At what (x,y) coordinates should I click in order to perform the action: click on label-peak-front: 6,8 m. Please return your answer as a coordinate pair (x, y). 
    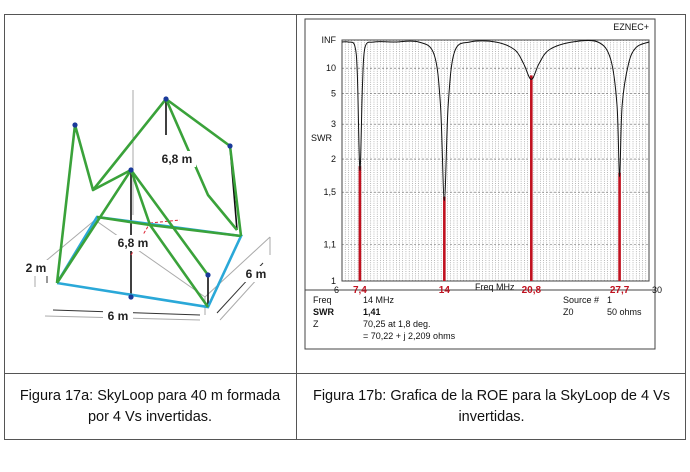
    Looking at the image, I should click on (133, 243).